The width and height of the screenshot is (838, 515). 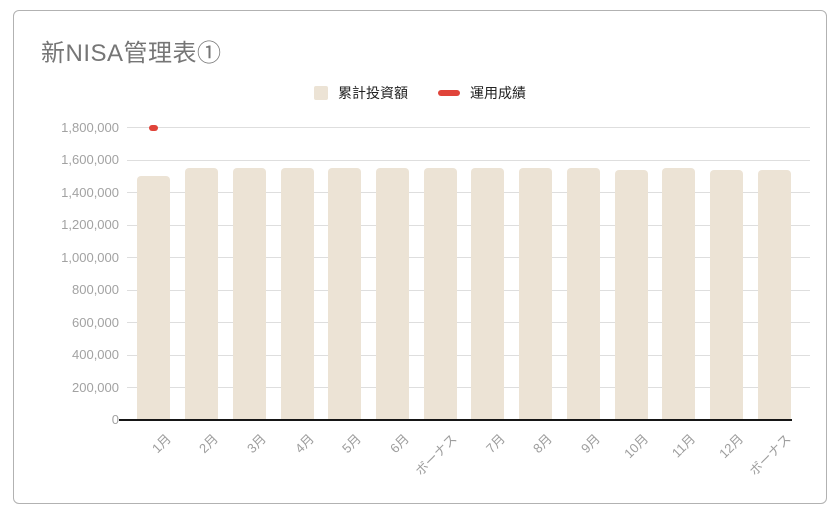 What do you see at coordinates (684, 446) in the screenshot?
I see `x-tick-label: 11月` at bounding box center [684, 446].